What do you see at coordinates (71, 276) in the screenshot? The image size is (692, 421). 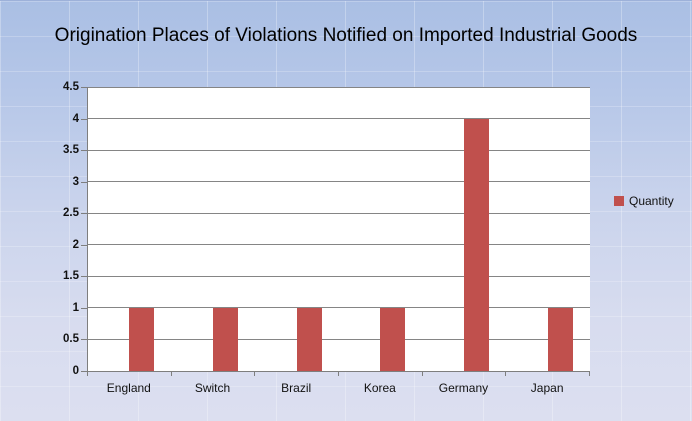 I see `y-axis-tick-label: 1.5` at bounding box center [71, 276].